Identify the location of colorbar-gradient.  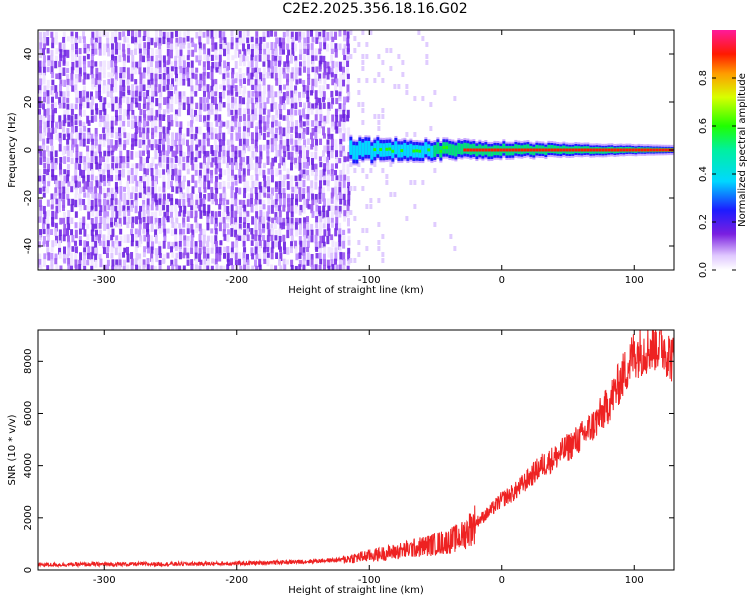
(724, 150).